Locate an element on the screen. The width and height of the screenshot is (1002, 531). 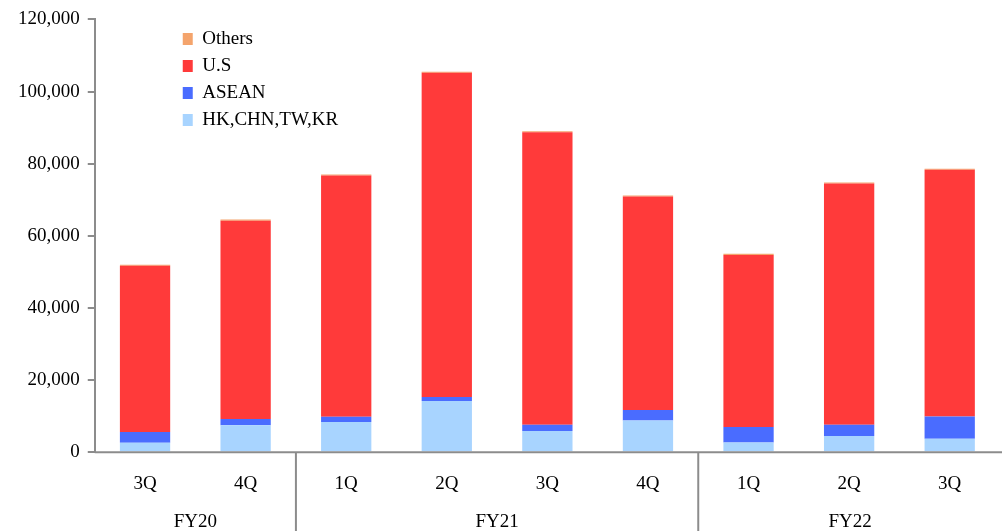
text: FY21 is located at coordinates (497, 520).